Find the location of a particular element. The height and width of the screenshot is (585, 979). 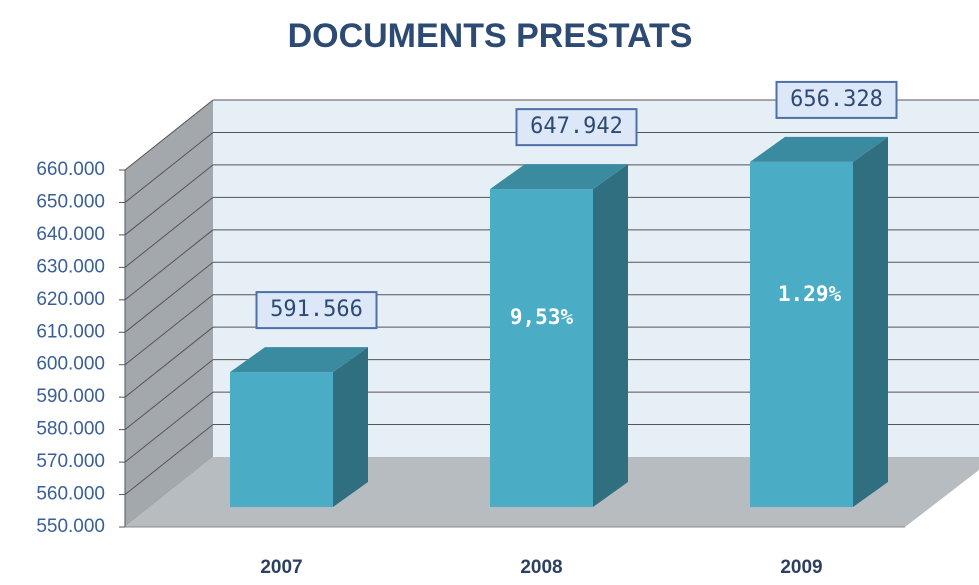

y-tick-label: 640.000 is located at coordinates (70, 234).